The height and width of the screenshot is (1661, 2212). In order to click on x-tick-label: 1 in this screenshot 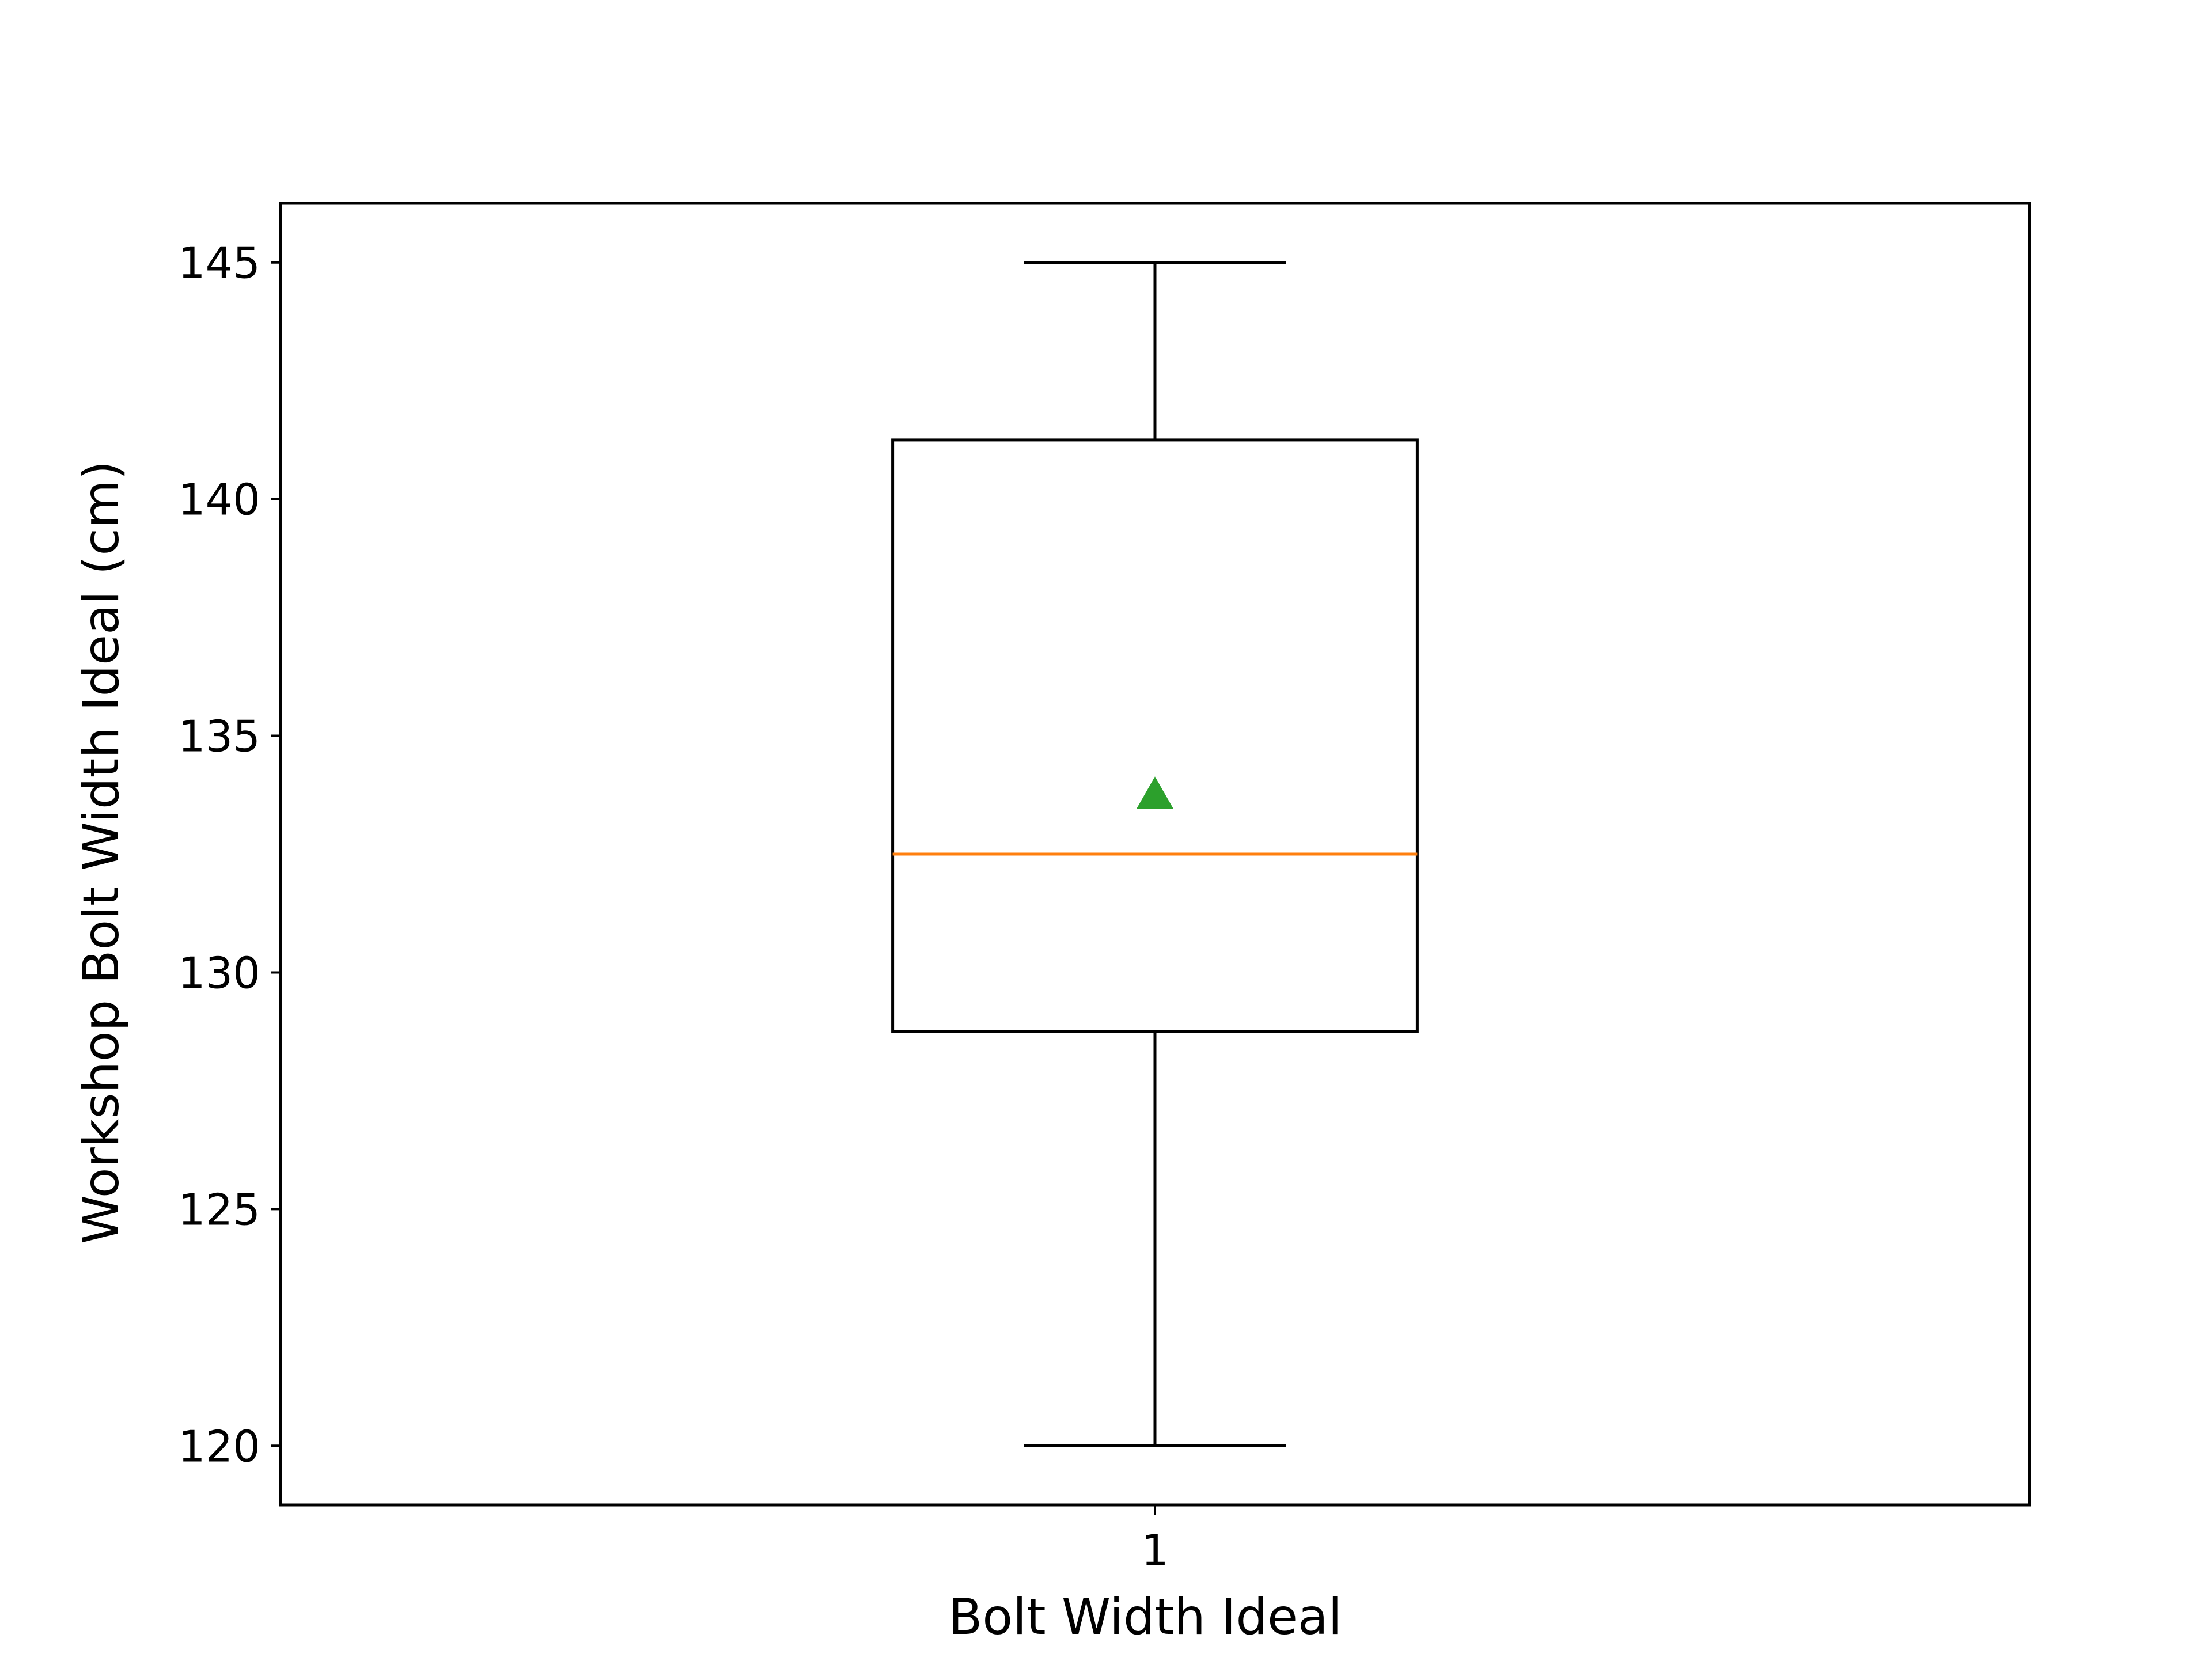, I will do `click(1155, 1550)`.